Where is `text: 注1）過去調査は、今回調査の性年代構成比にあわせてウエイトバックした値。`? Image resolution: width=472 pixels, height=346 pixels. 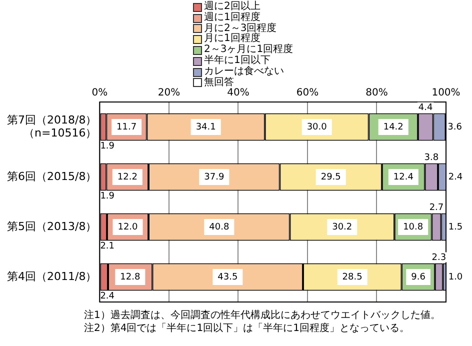
text: 注1）過去調査は、今回調査の性年代構成比にあわせてウエイトバックした値。 is located at coordinates (262, 315).